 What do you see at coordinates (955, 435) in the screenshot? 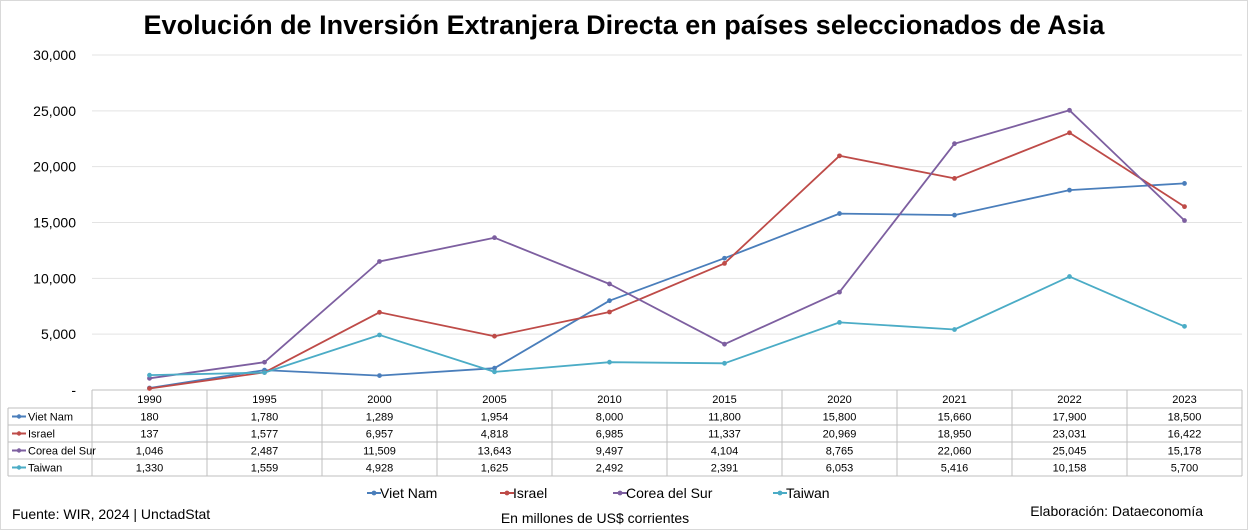
I see `table-cell: 18,950` at bounding box center [955, 435].